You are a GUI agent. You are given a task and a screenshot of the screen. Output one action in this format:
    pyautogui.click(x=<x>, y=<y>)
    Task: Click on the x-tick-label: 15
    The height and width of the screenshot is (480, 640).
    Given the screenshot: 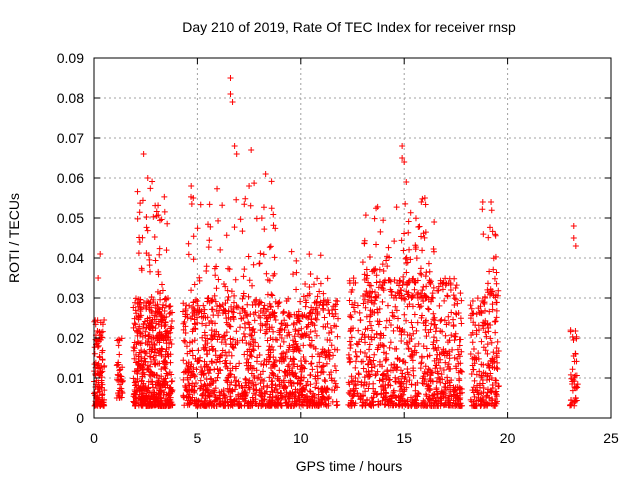 What is the action you would take?
    pyautogui.click(x=404, y=438)
    